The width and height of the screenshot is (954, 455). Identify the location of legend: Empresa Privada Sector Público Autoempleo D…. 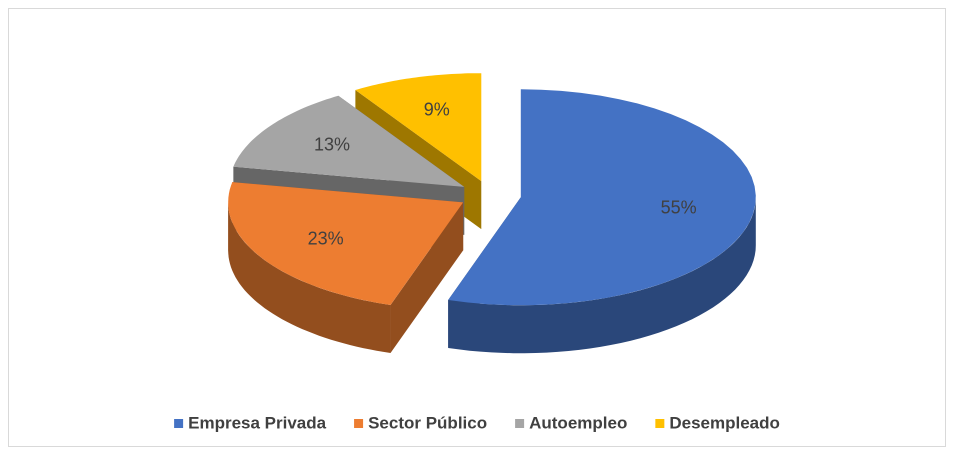
(477, 422).